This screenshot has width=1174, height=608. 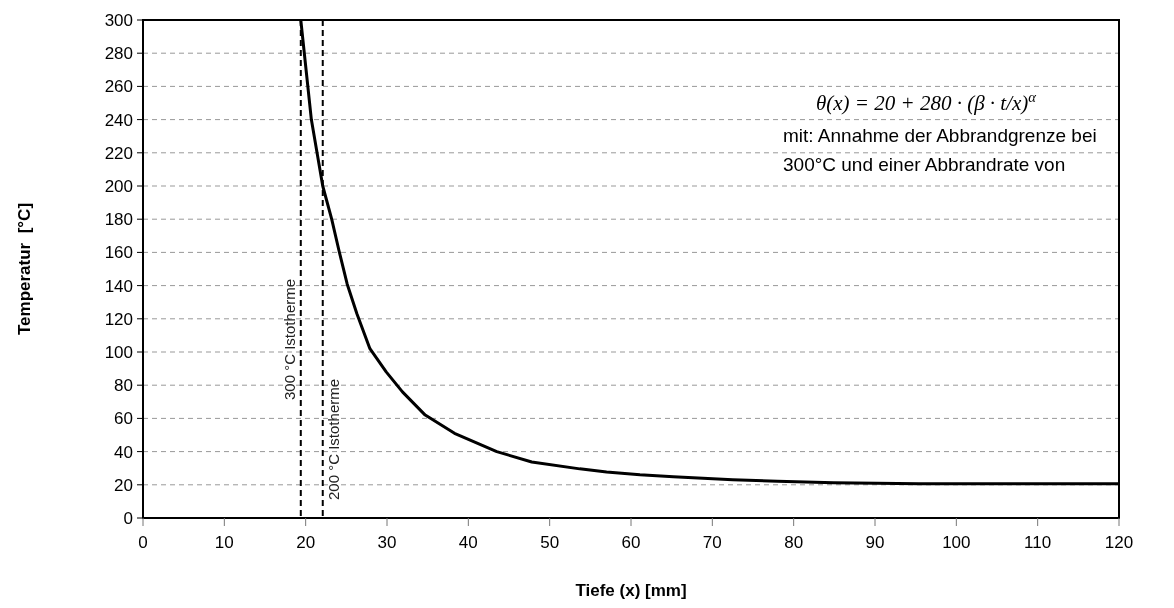 I want to click on y-axis-title: Temperatur [°C], so click(x=24, y=269).